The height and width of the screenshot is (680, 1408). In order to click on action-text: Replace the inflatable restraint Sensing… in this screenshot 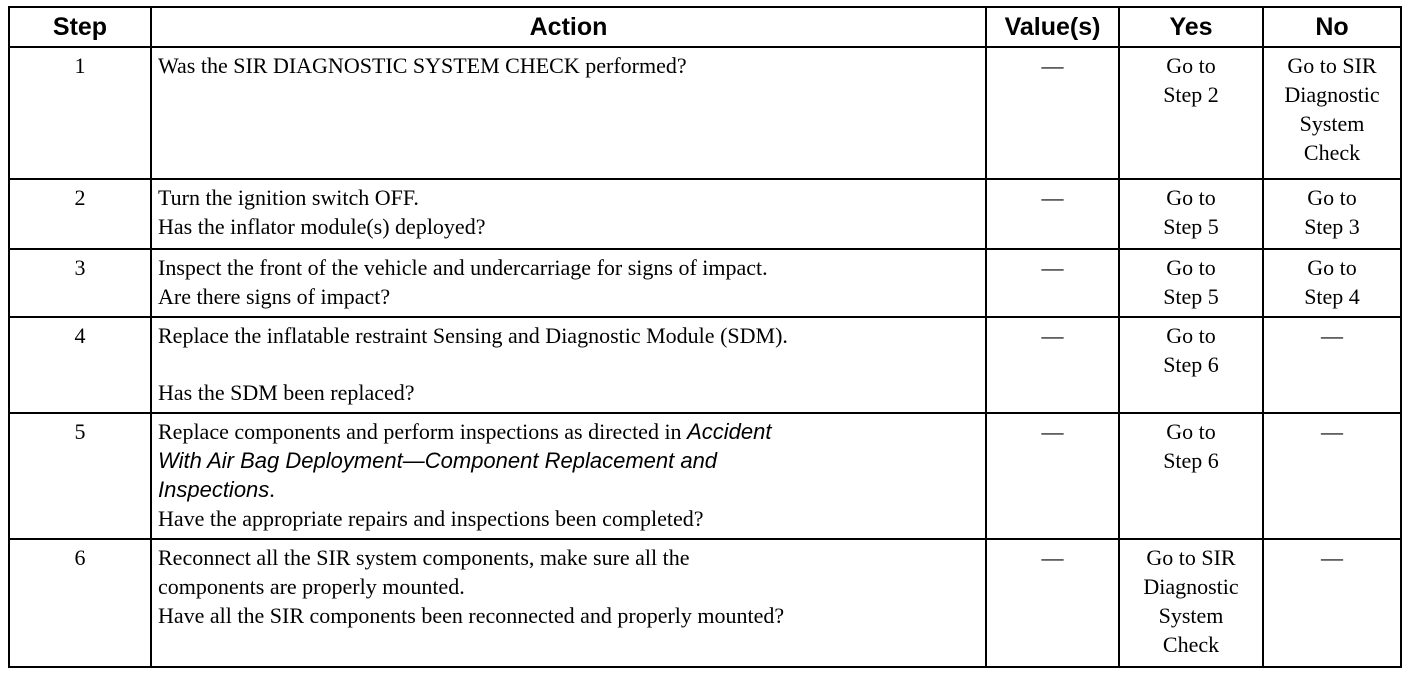, I will do `click(473, 335)`.